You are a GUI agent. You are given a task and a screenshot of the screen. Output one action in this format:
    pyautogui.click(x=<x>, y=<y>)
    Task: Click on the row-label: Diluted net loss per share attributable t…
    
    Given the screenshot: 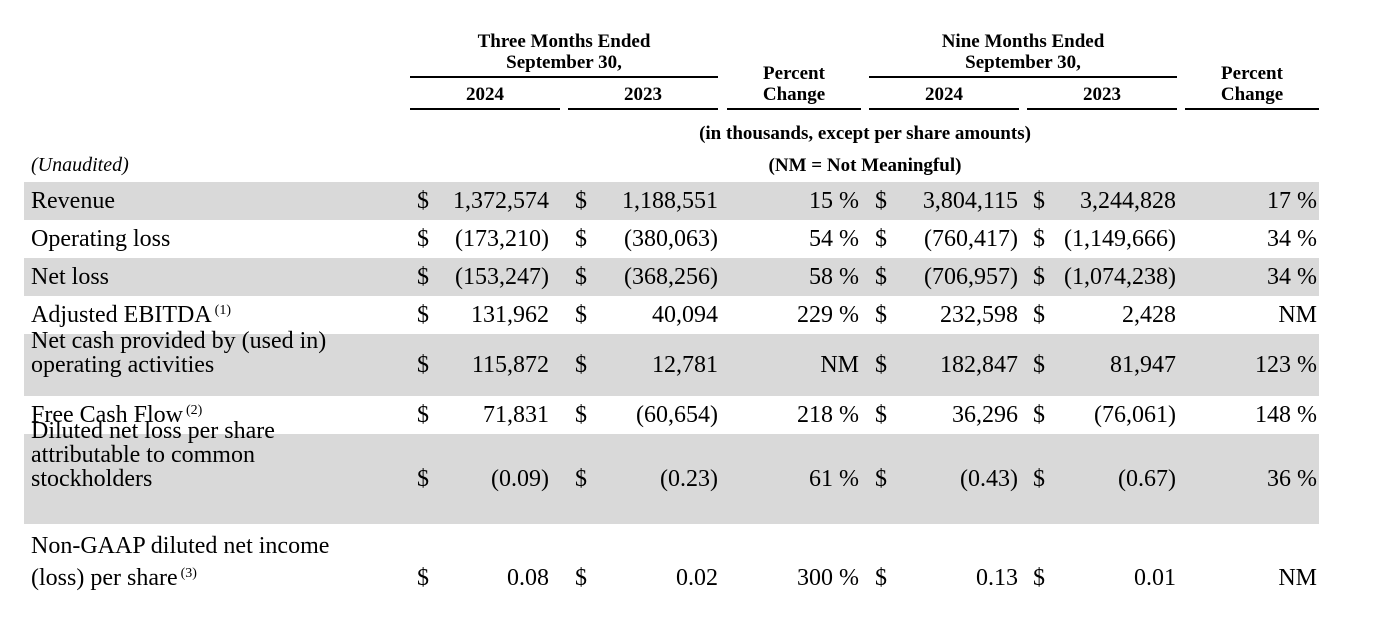 What is the action you would take?
    pyautogui.click(x=153, y=455)
    